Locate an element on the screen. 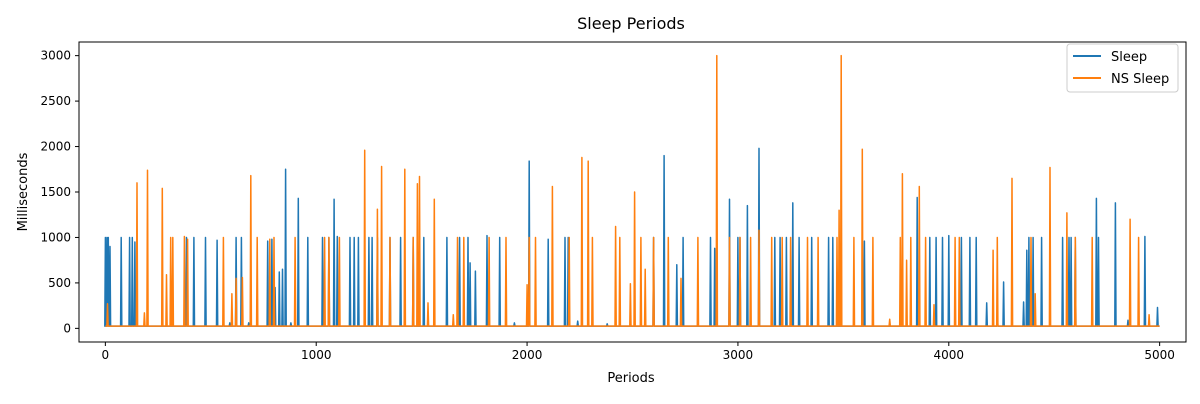  y-tick-label: 3000 is located at coordinates (55, 56).